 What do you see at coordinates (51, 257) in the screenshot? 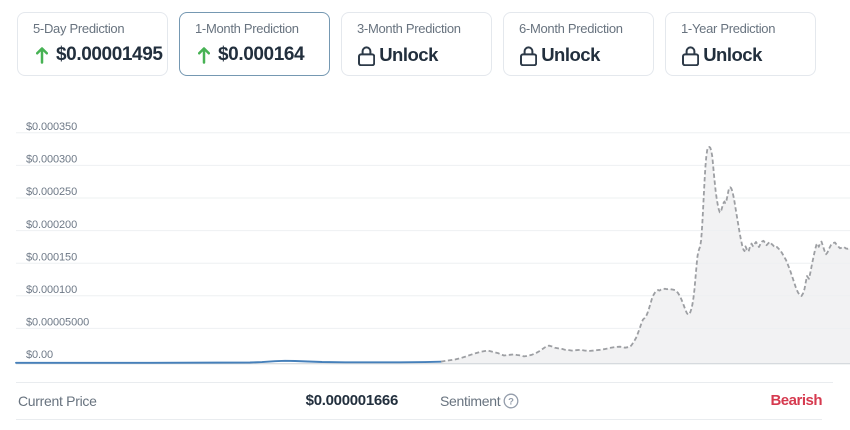
I see `svg-text: $0.000150` at bounding box center [51, 257].